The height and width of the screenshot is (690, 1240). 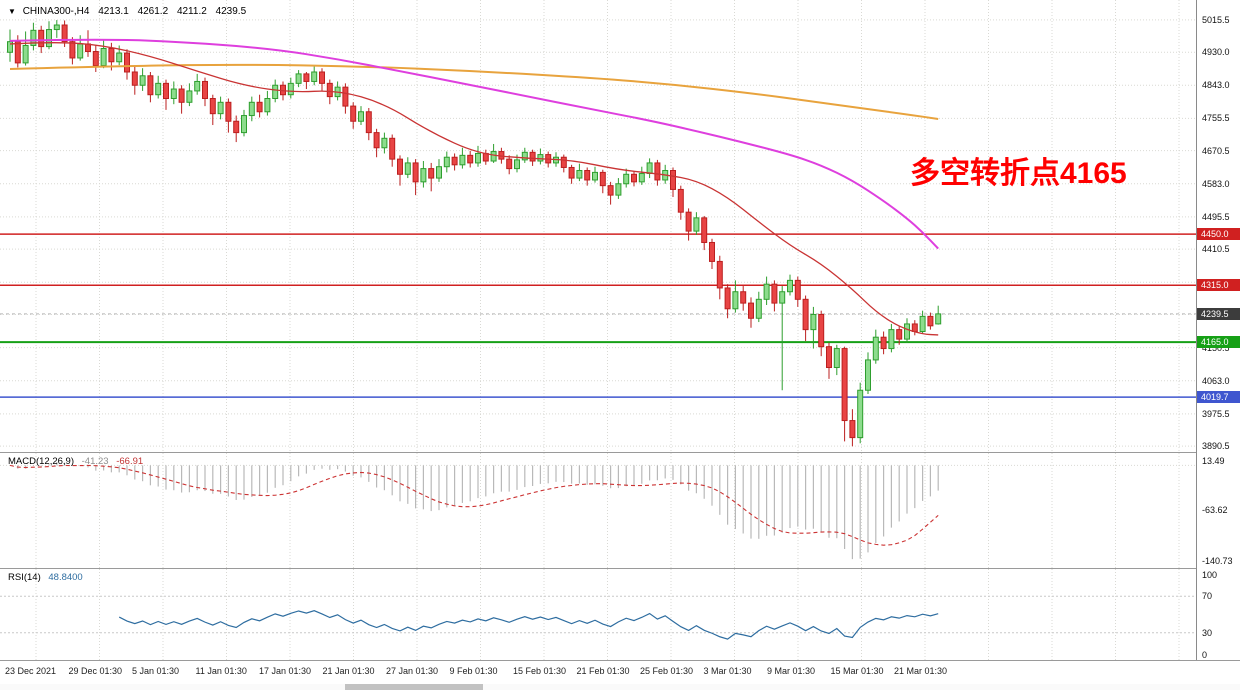 I want to click on rsi-scale-tick: 0, so click(x=1205, y=655).